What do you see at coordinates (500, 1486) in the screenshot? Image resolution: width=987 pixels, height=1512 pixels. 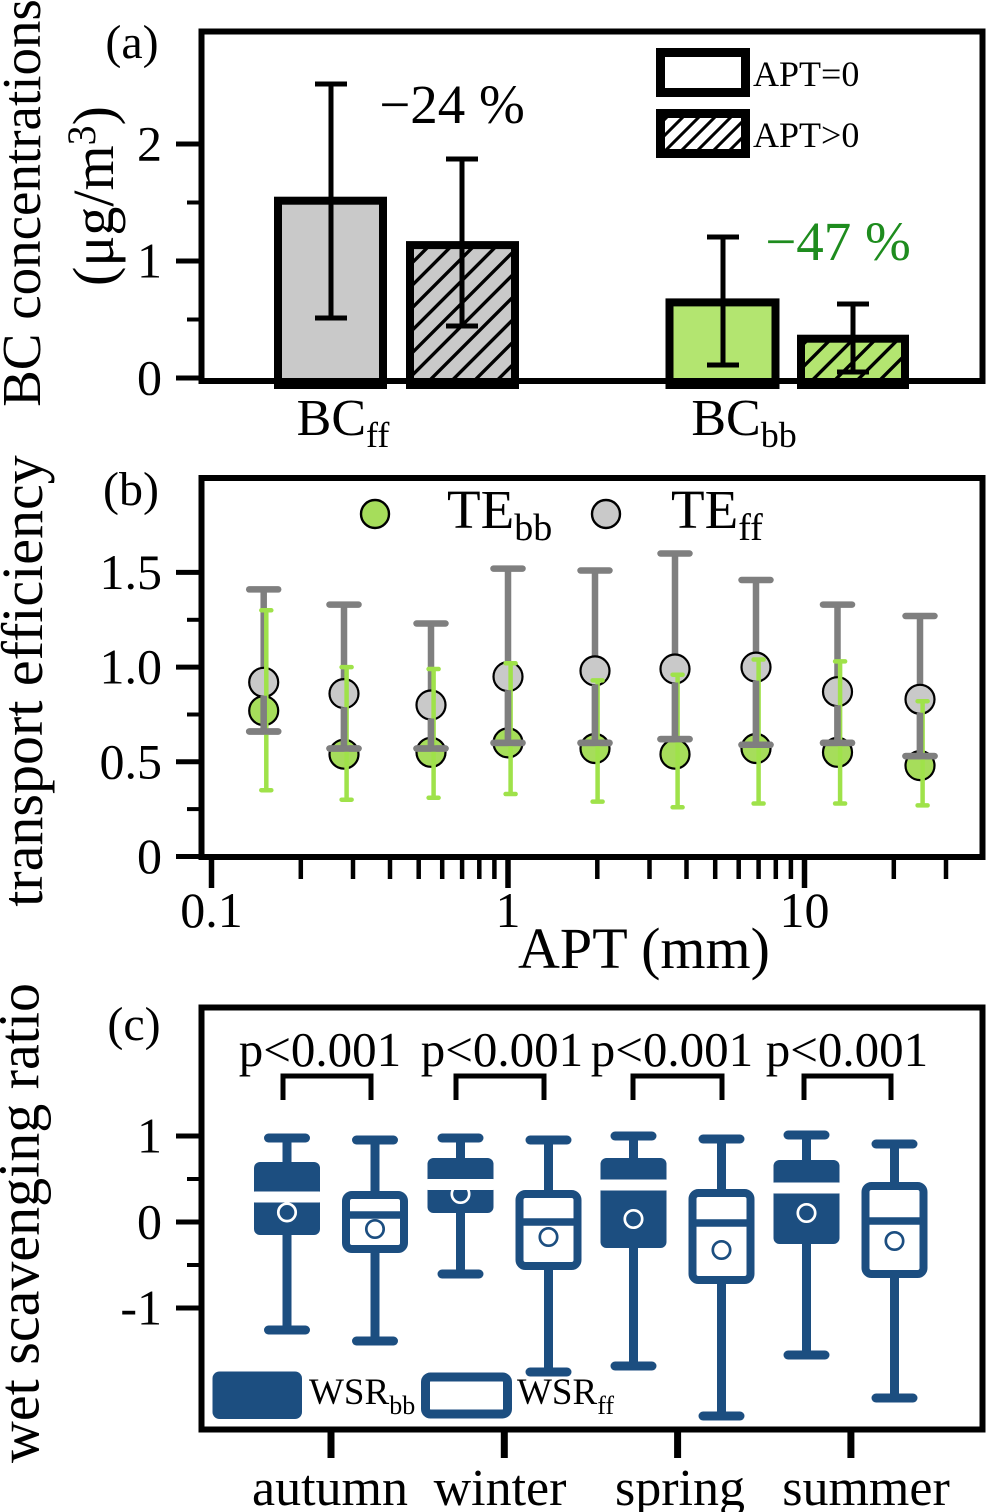 I see `svg-text: winter` at bounding box center [500, 1486].